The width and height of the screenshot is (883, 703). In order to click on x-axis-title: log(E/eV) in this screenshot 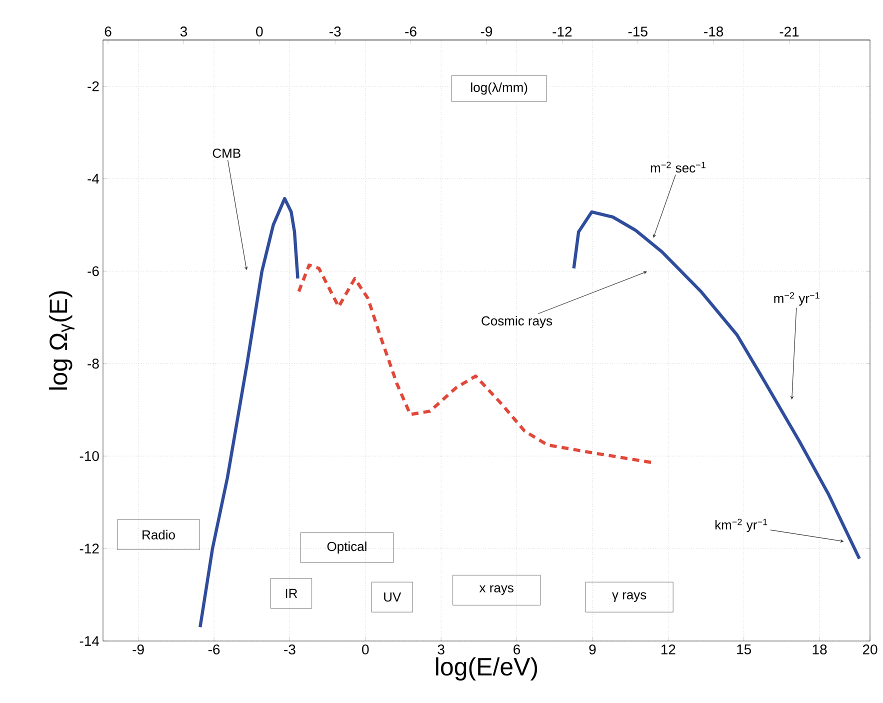, I will do `click(487, 669)`.